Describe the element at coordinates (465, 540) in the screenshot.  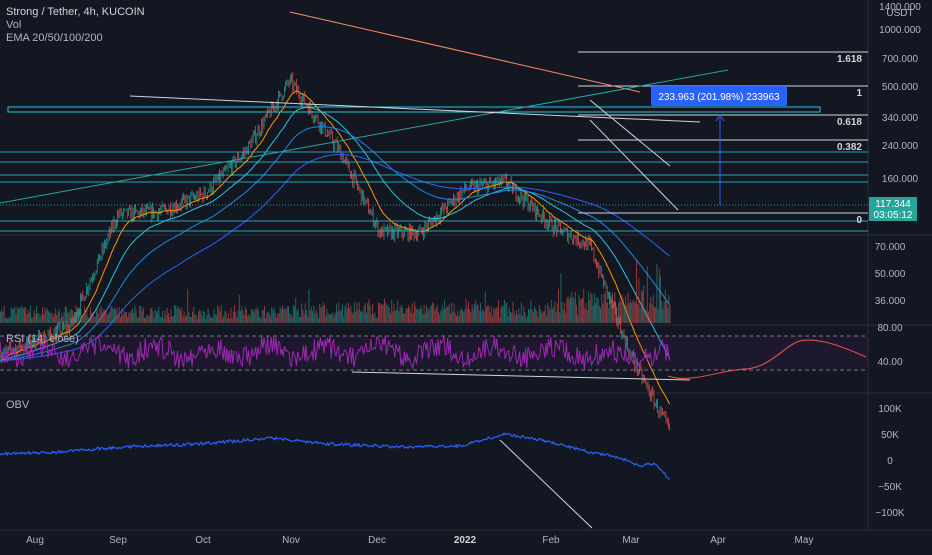
I see `time-tick-label: 2022` at that location.